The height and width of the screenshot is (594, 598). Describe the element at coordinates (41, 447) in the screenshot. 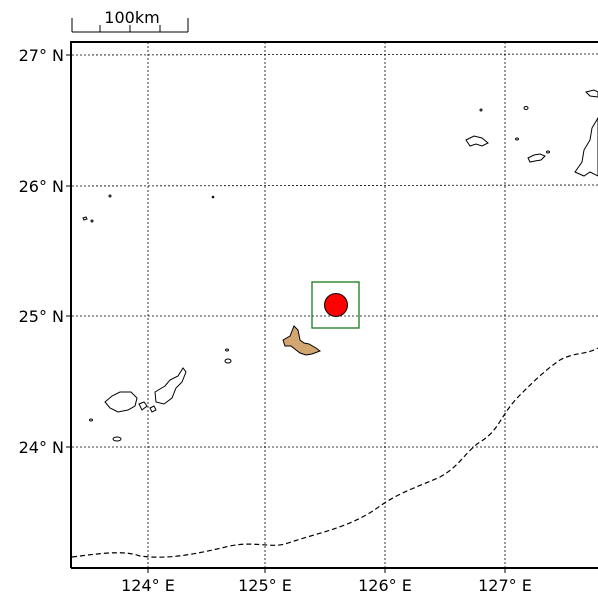

I see `lat-label-24: 24° N` at that location.